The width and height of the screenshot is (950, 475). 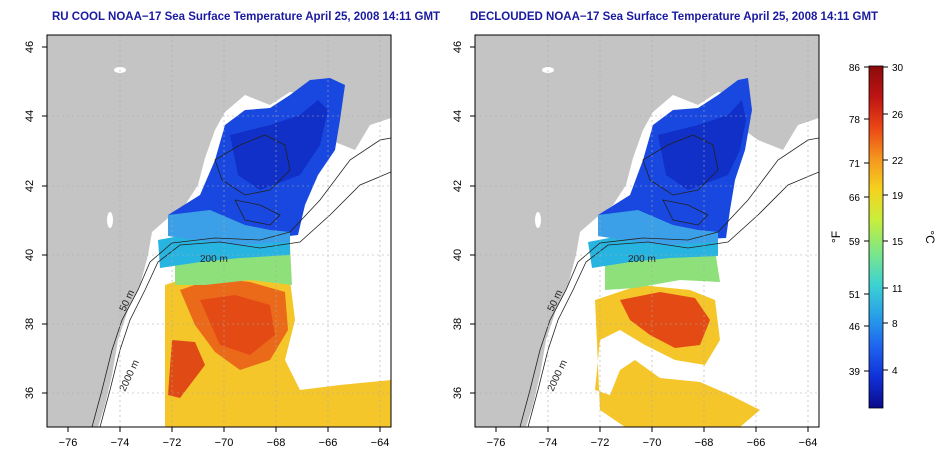 I want to click on celsius-label: °C, so click(x=930, y=237).